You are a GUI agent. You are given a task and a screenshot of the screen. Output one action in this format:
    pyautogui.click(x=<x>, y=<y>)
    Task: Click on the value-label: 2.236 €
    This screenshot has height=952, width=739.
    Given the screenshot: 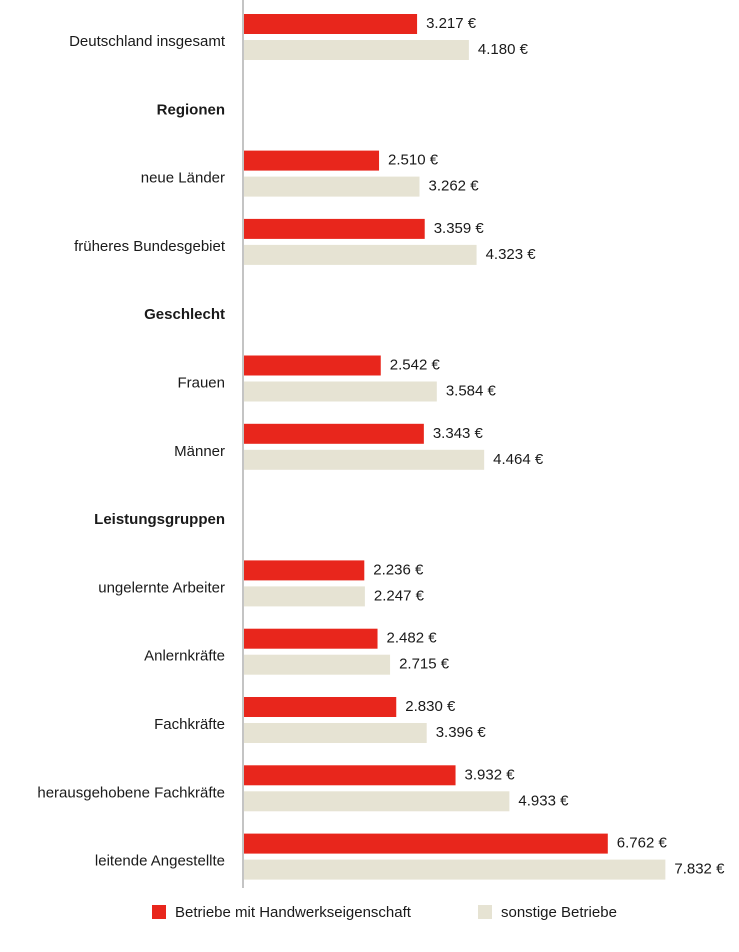 What is the action you would take?
    pyautogui.click(x=398, y=569)
    